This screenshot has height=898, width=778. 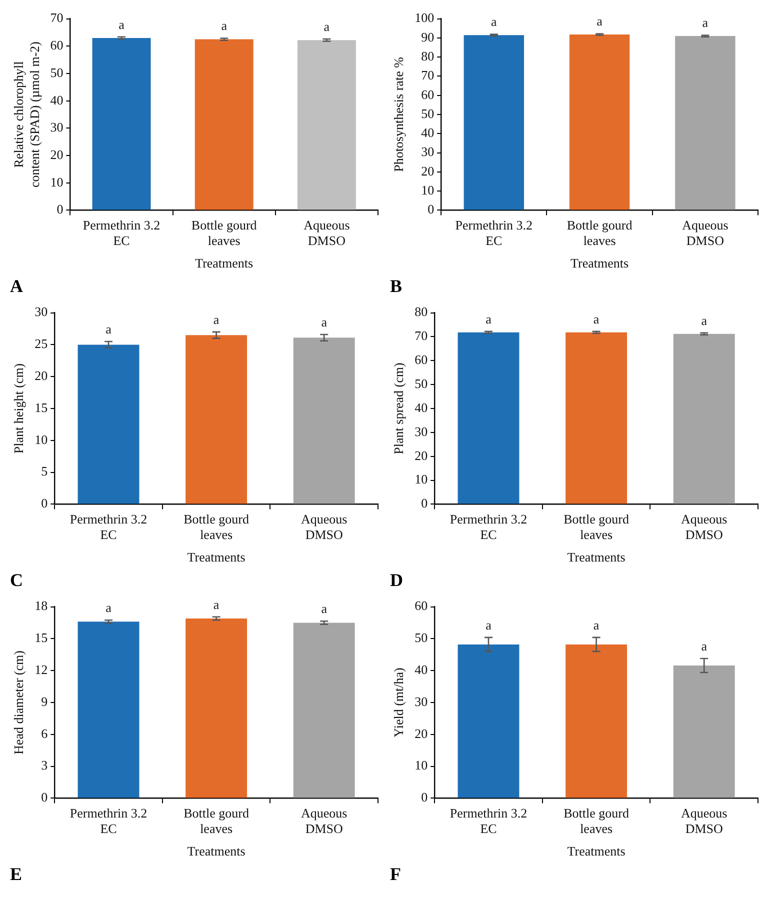 What do you see at coordinates (427, 36) in the screenshot?
I see `y-tick-label: 90` at bounding box center [427, 36].